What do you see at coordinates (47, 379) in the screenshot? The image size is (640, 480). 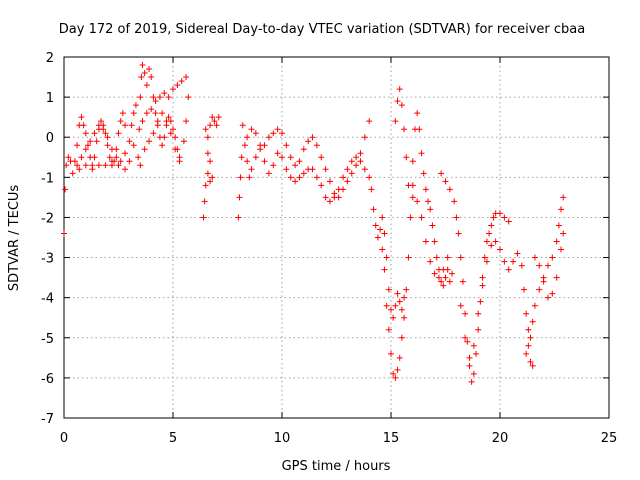 I see `y-tick-label: -6` at bounding box center [47, 379].